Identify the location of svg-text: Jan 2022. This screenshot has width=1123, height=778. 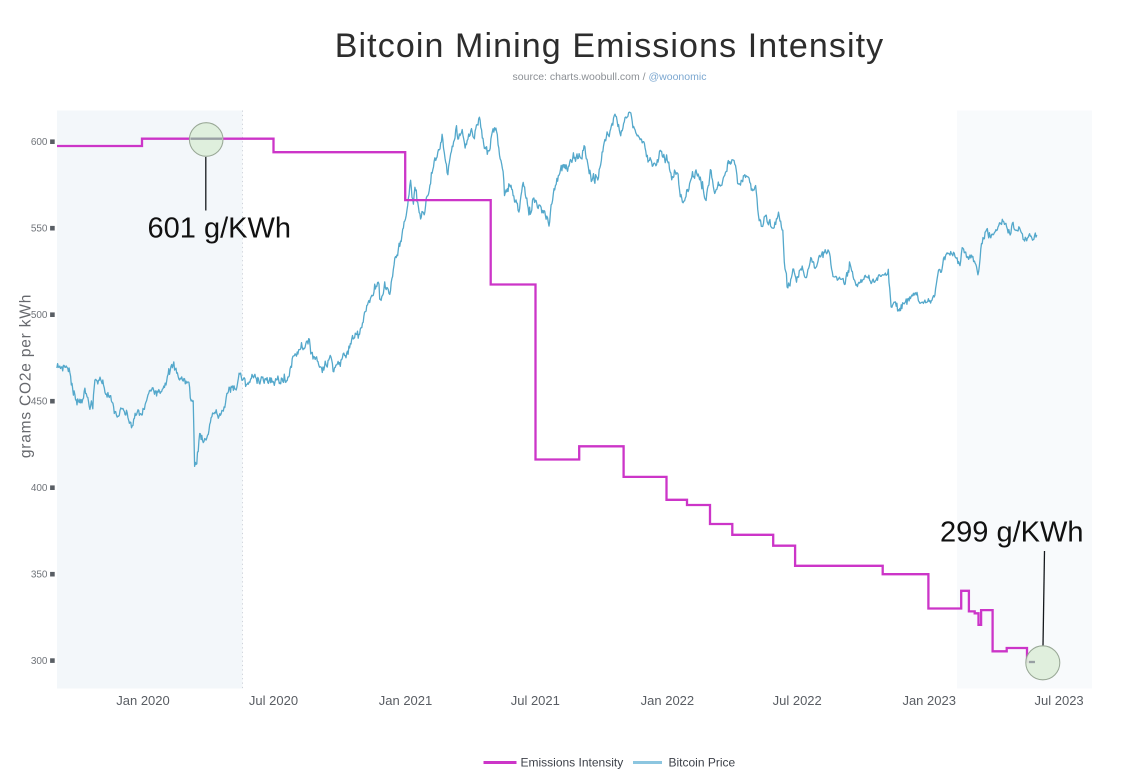
(668, 700).